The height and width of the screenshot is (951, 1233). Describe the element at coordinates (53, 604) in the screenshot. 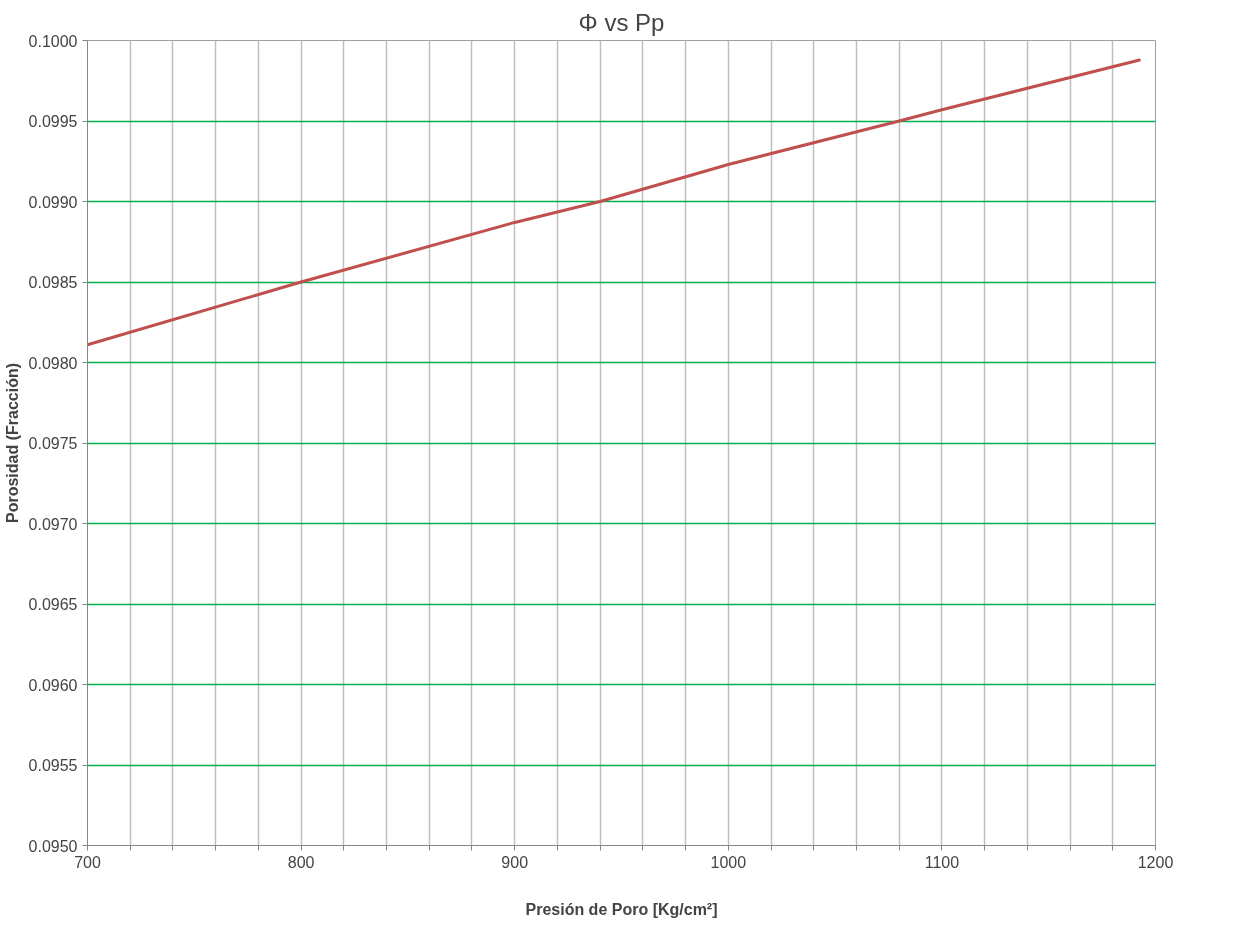

I see `y-tick-label: 0.0965` at that location.